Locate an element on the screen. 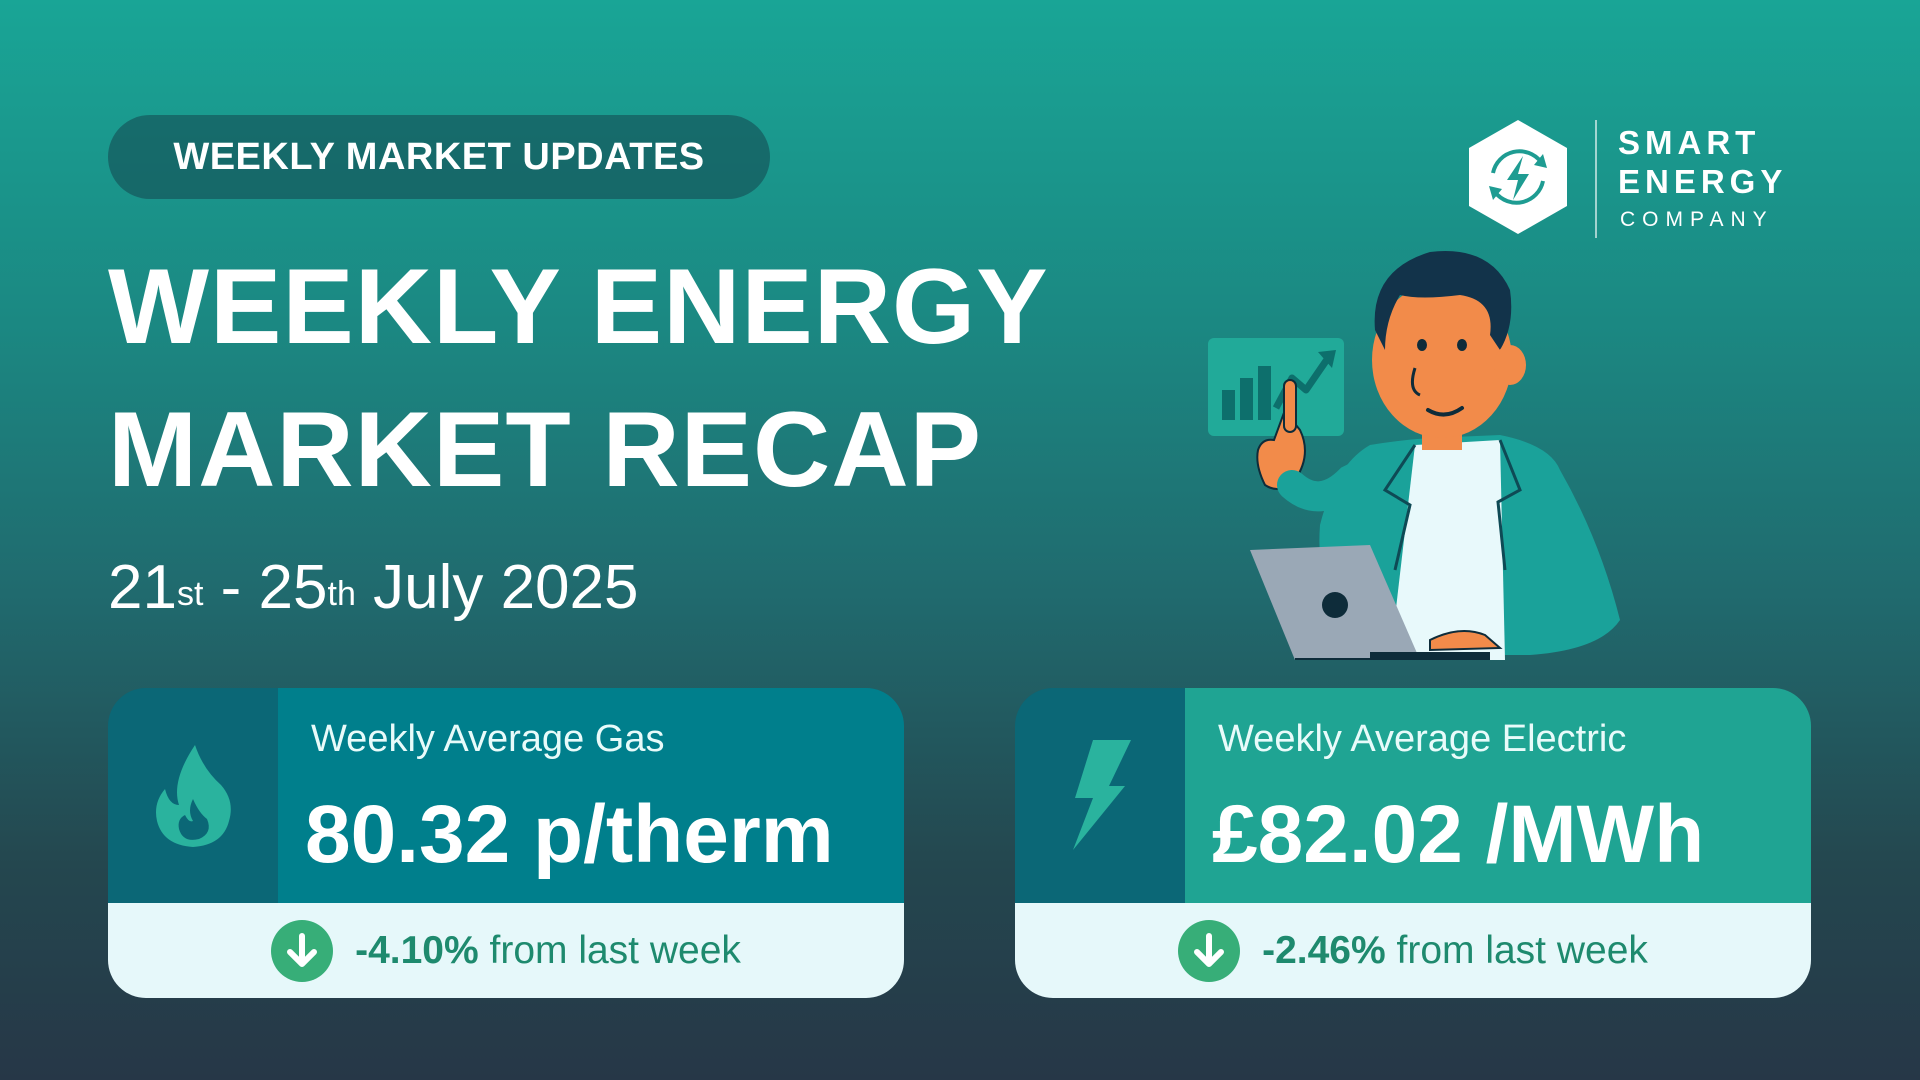 This screenshot has width=1920, height=1080. page-title: WEEKLY ENERGY MARKET RECAP is located at coordinates (578, 378).